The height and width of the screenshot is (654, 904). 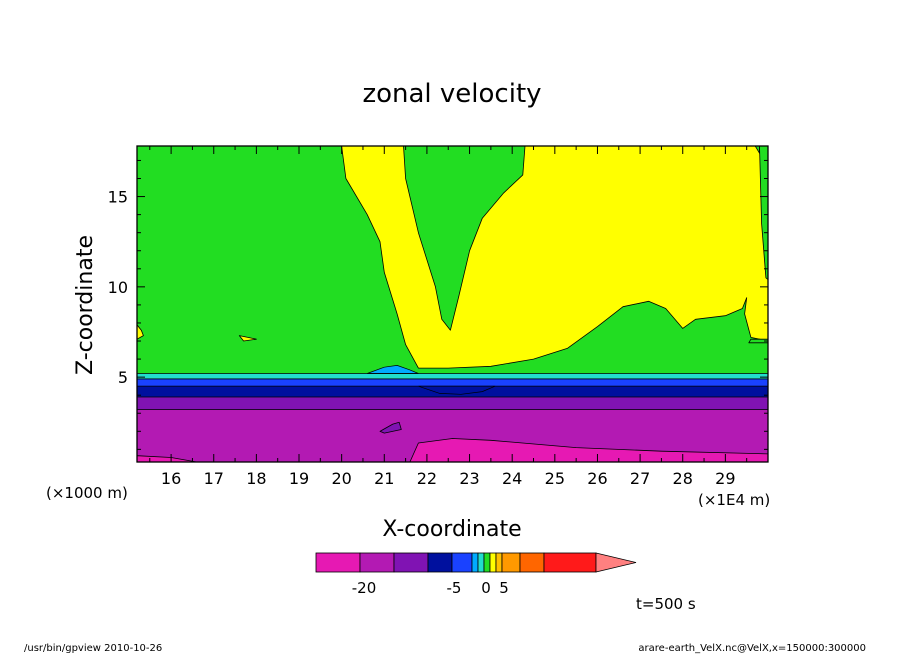 I want to click on band-layer-blue, so click(x=452, y=382).